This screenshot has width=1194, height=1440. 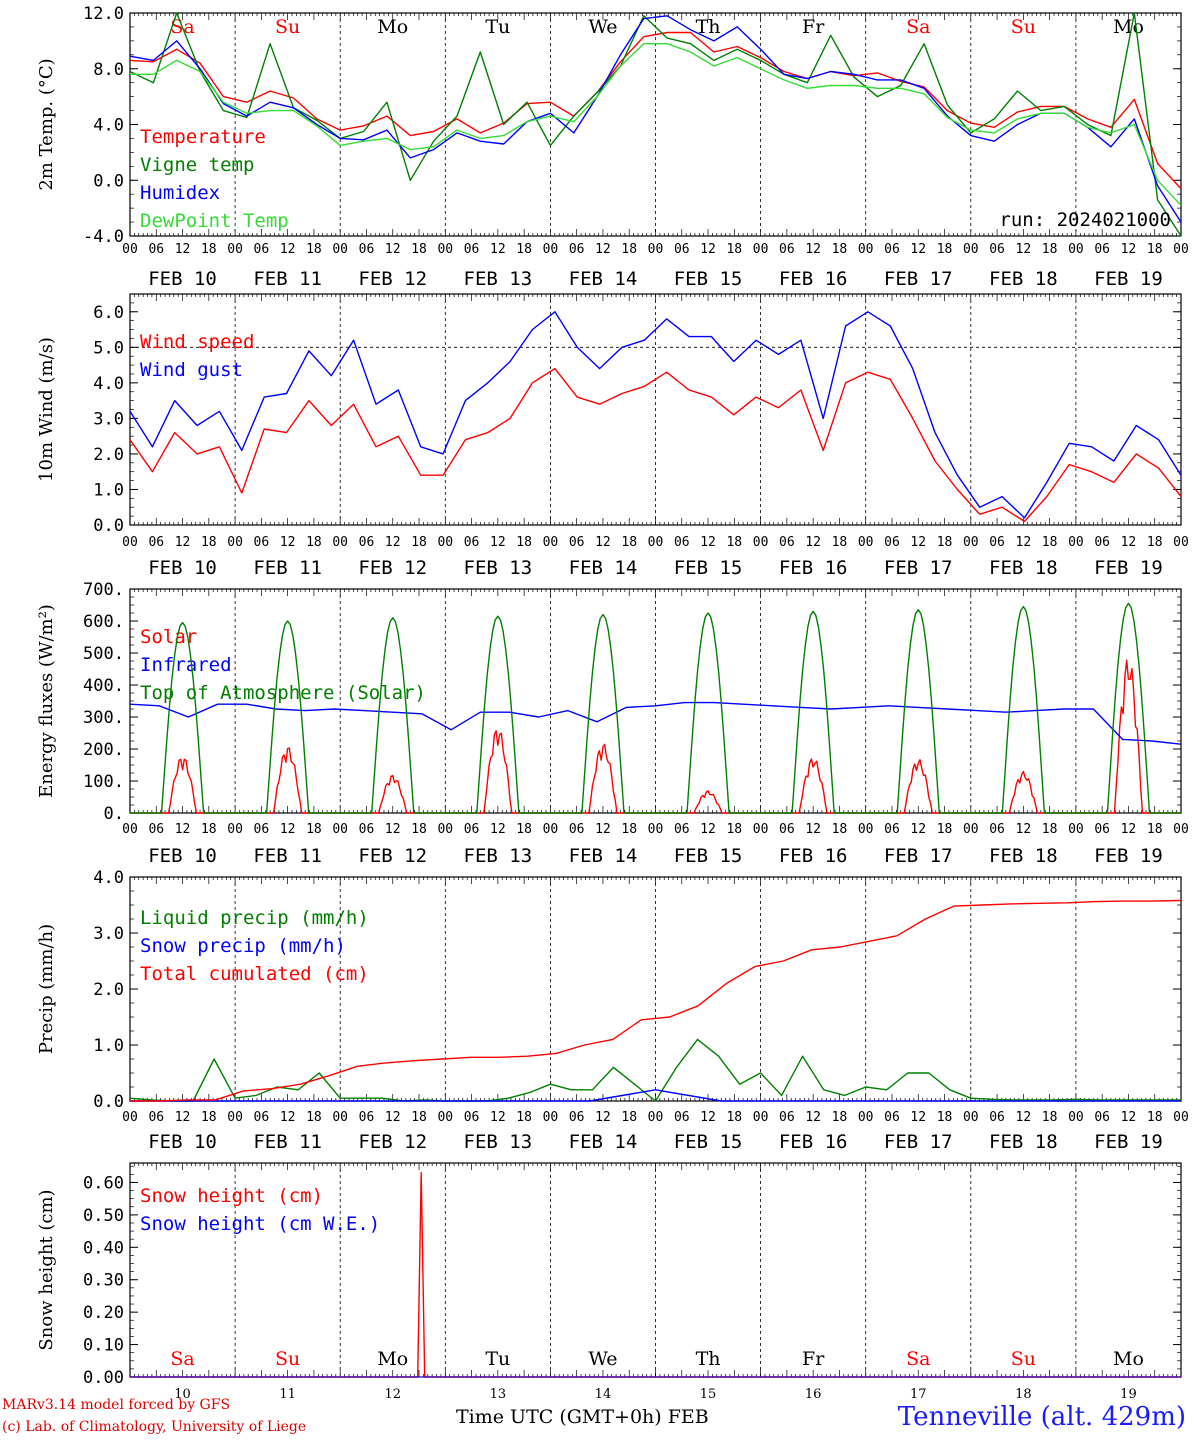 I want to click on station-name: Tenneville (alt. 429m), so click(x=1041, y=1417).